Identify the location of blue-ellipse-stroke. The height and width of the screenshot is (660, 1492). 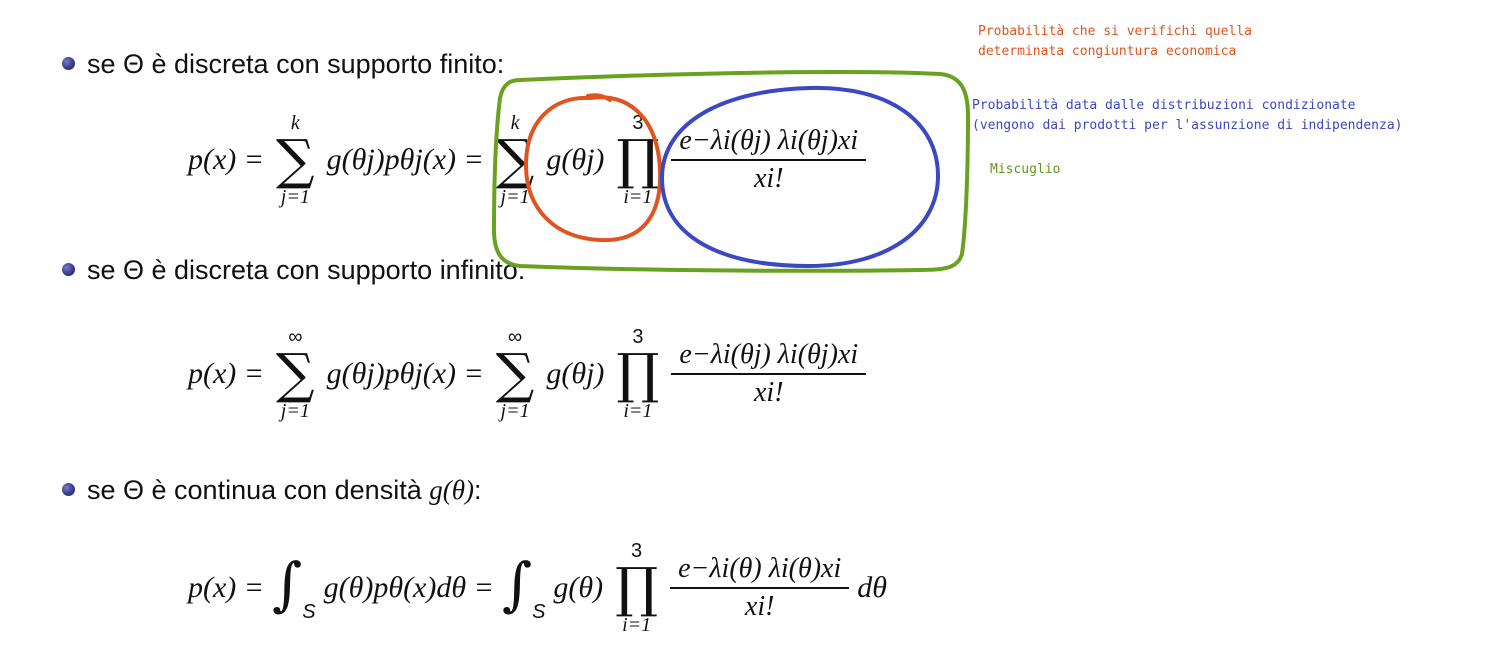
(800, 177).